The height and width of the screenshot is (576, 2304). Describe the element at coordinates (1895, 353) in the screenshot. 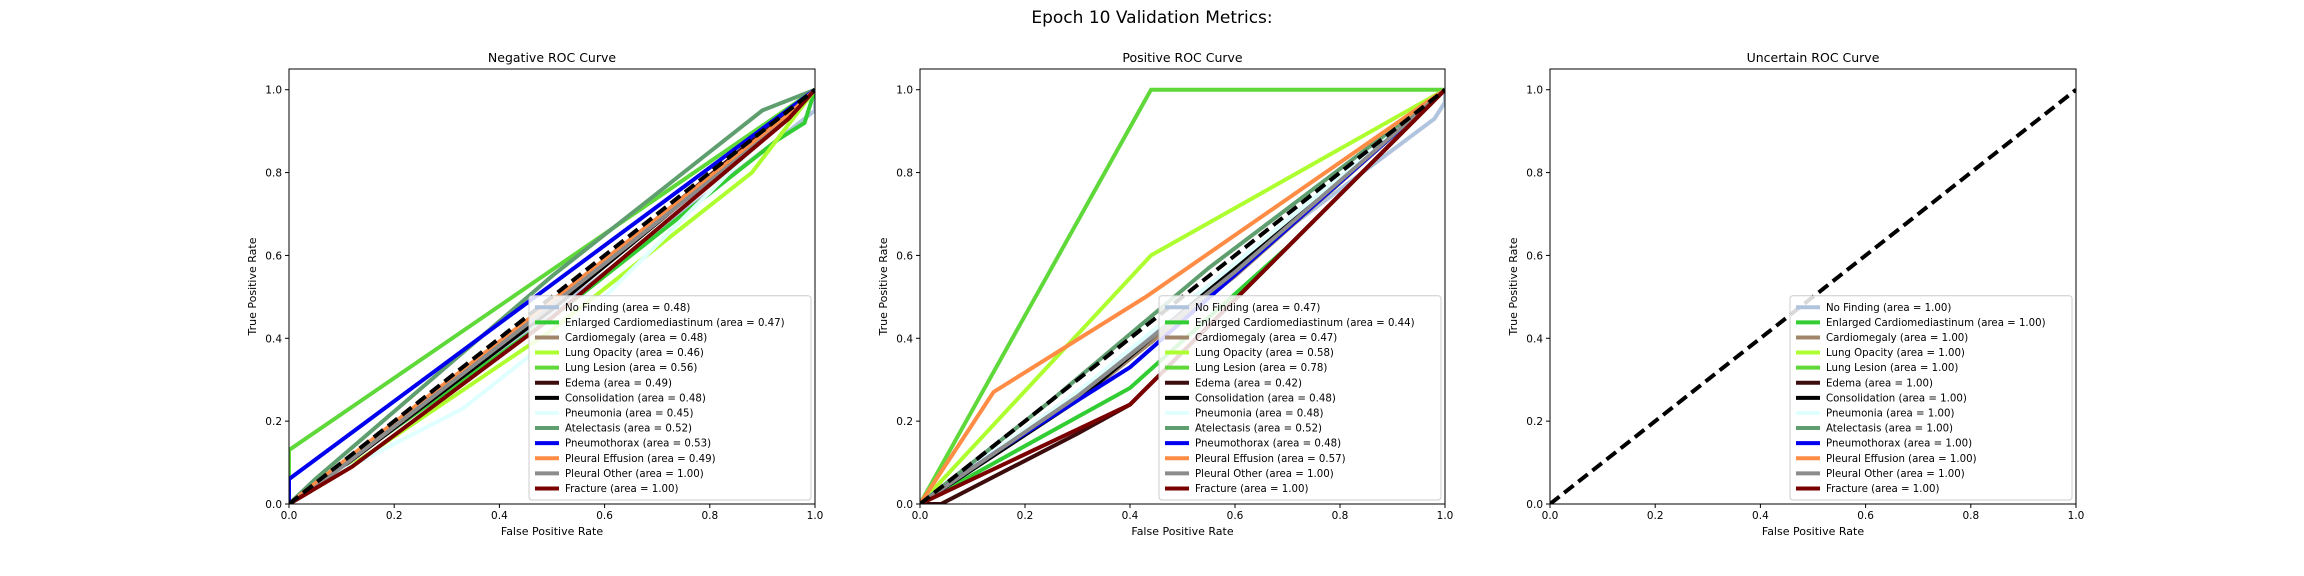

I see `legend-label-lung-opacity: Lung Opacity (area = 1.00)` at that location.